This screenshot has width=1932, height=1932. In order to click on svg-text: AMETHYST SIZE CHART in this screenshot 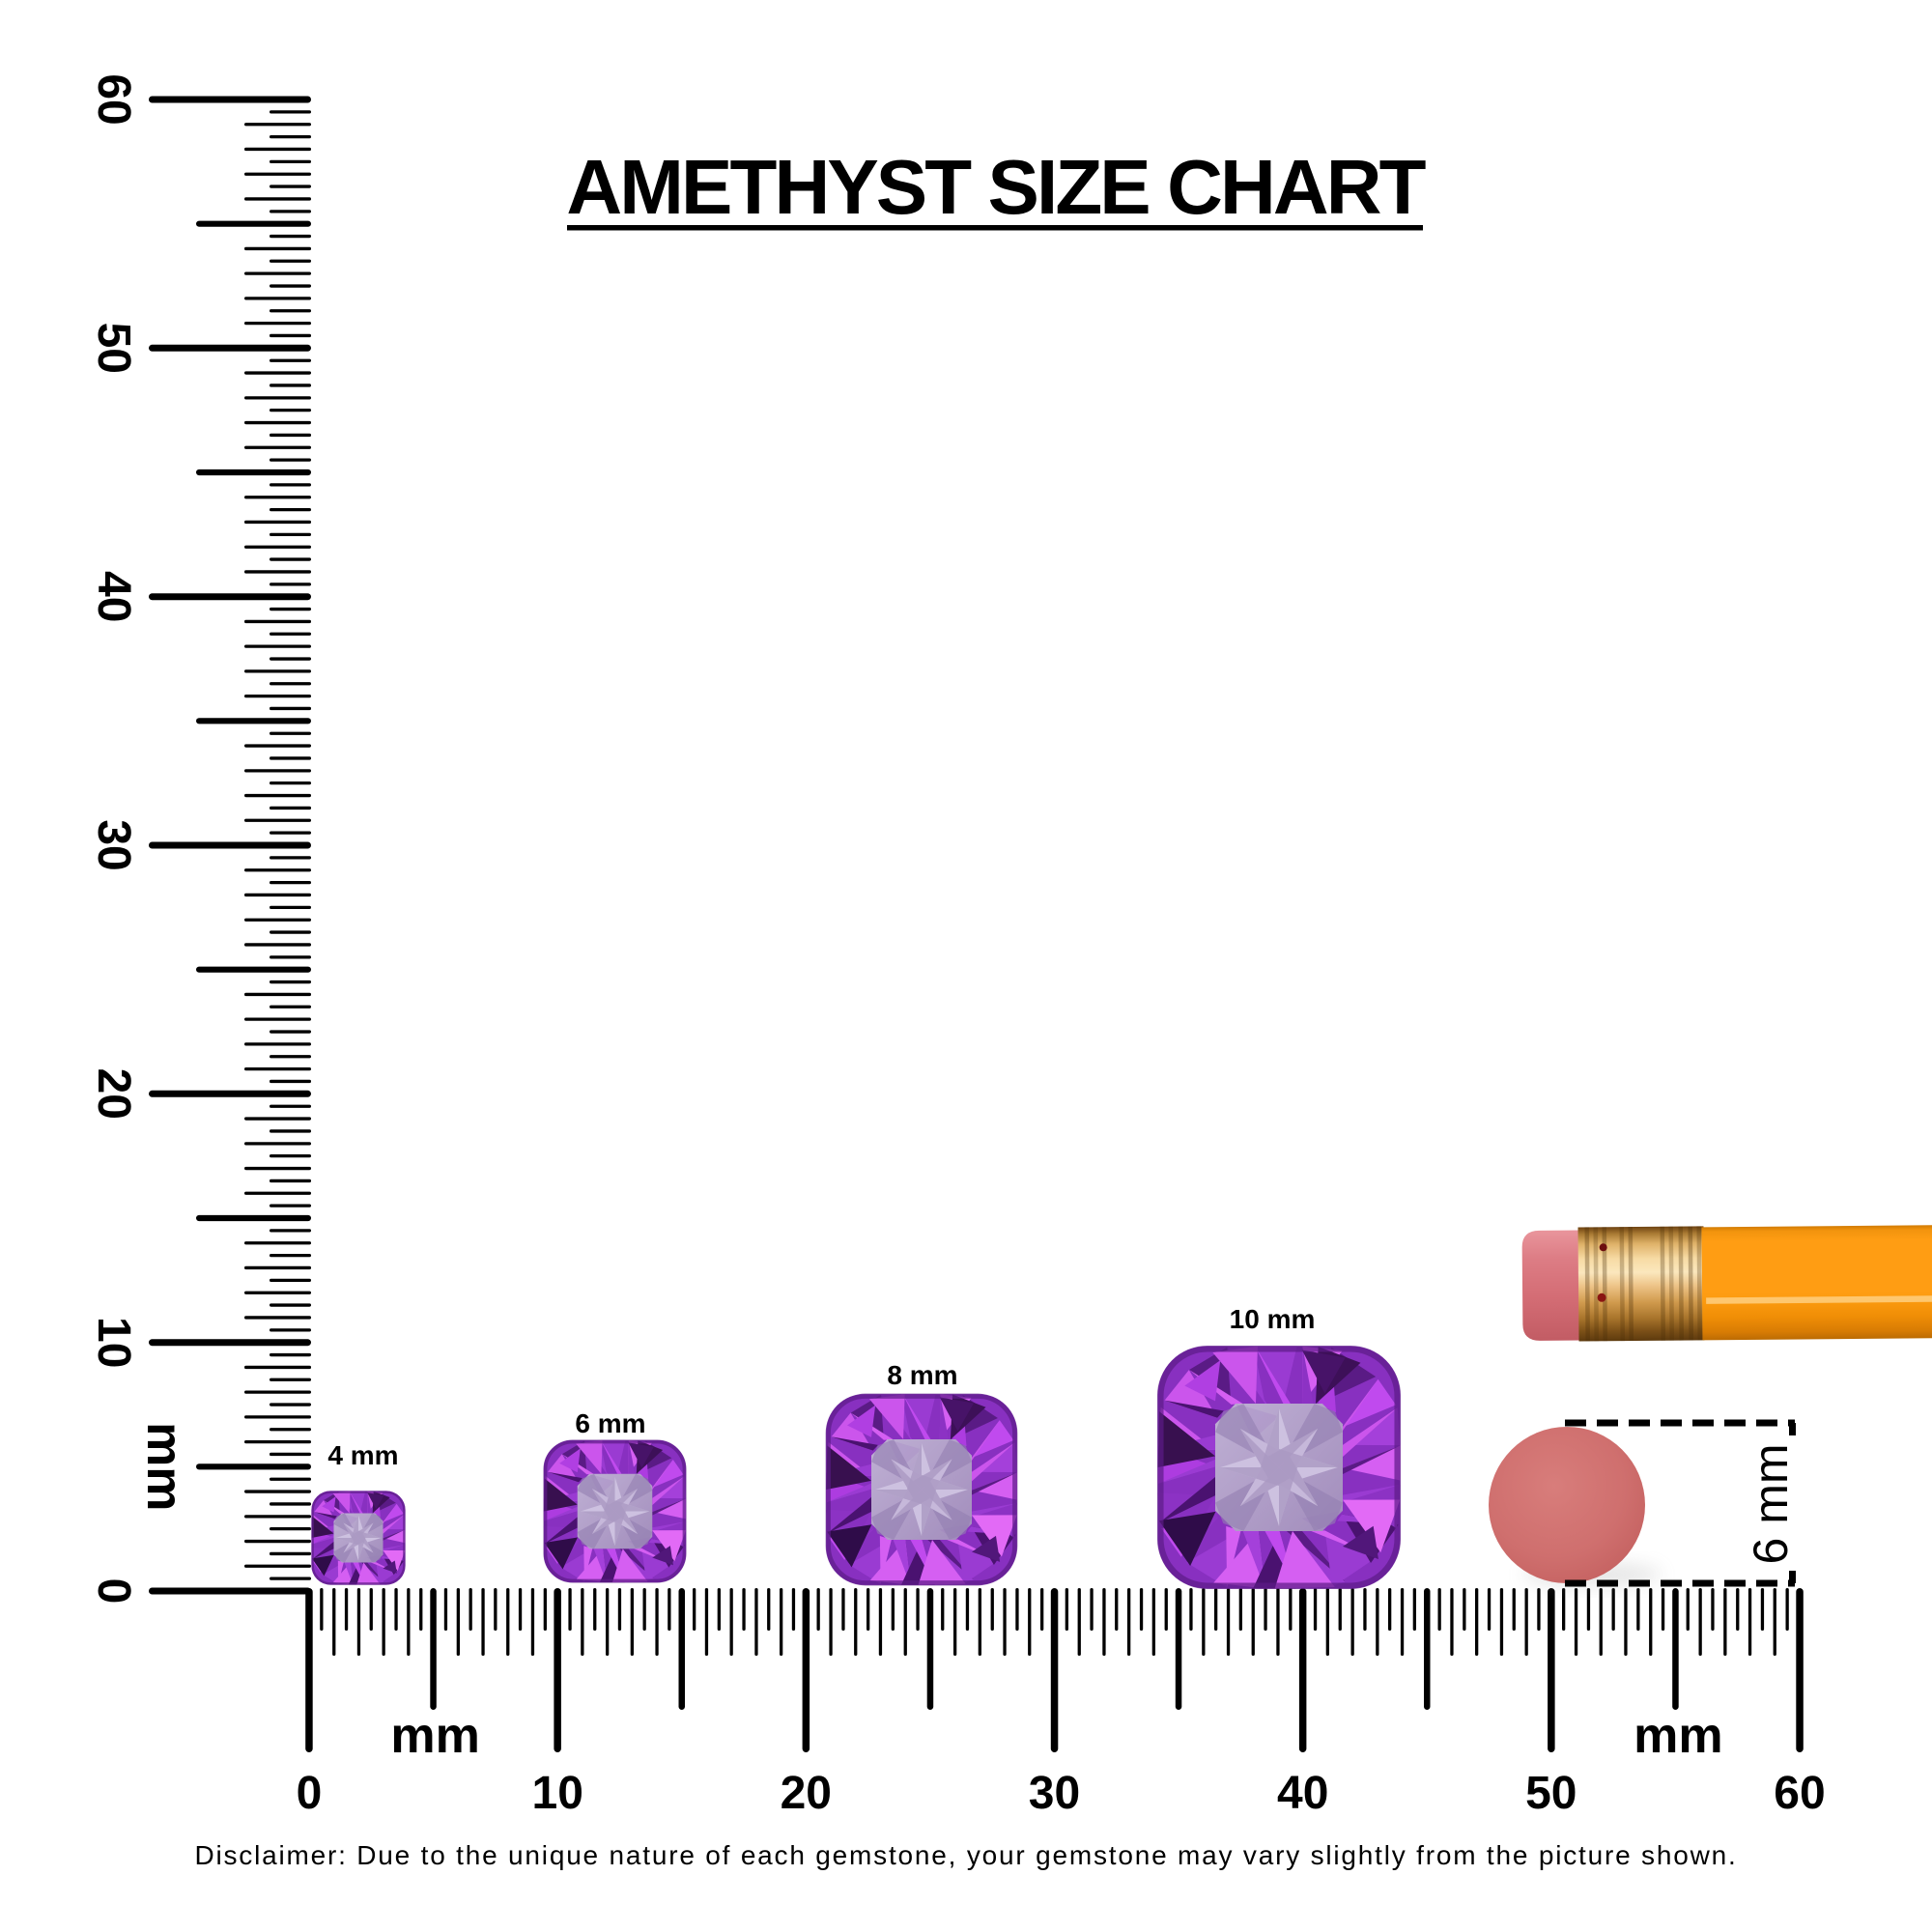, I will do `click(996, 187)`.